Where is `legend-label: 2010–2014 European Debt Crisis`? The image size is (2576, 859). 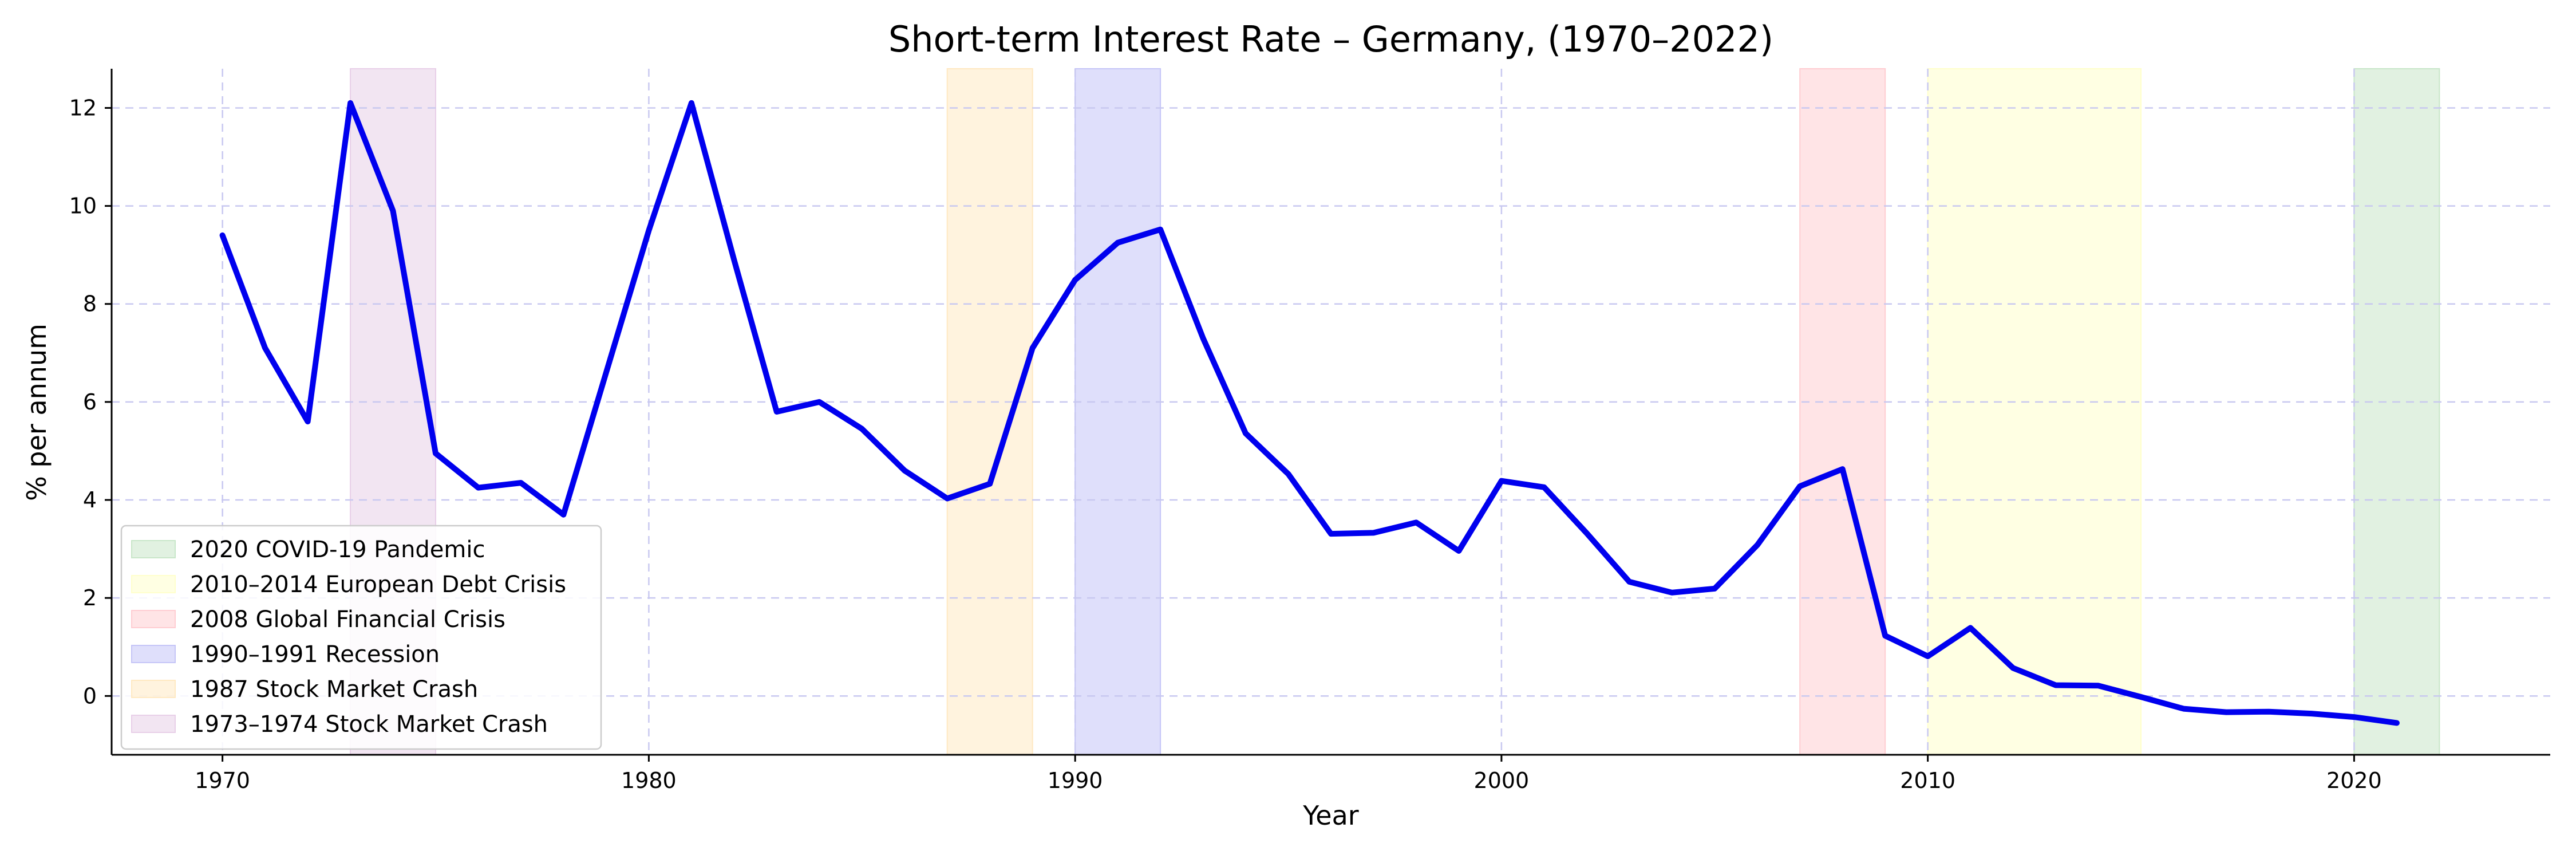
legend-label: 2010–2014 European Debt Crisis is located at coordinates (378, 585).